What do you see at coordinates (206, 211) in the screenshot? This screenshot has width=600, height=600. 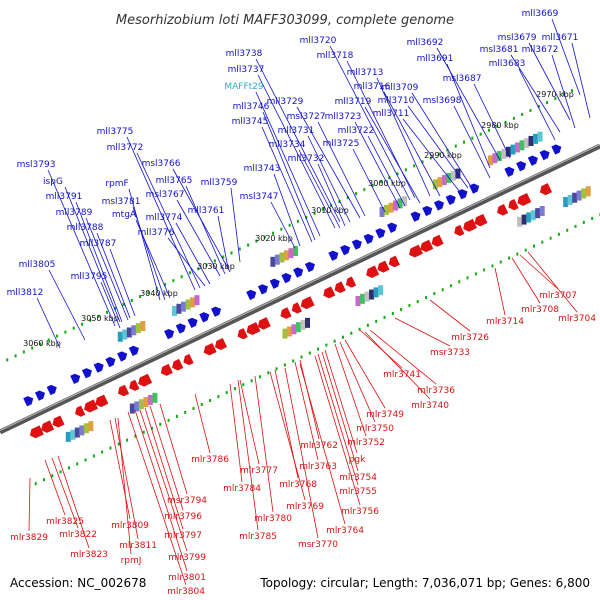 I see `forward-gene-label: mll3761` at bounding box center [206, 211].